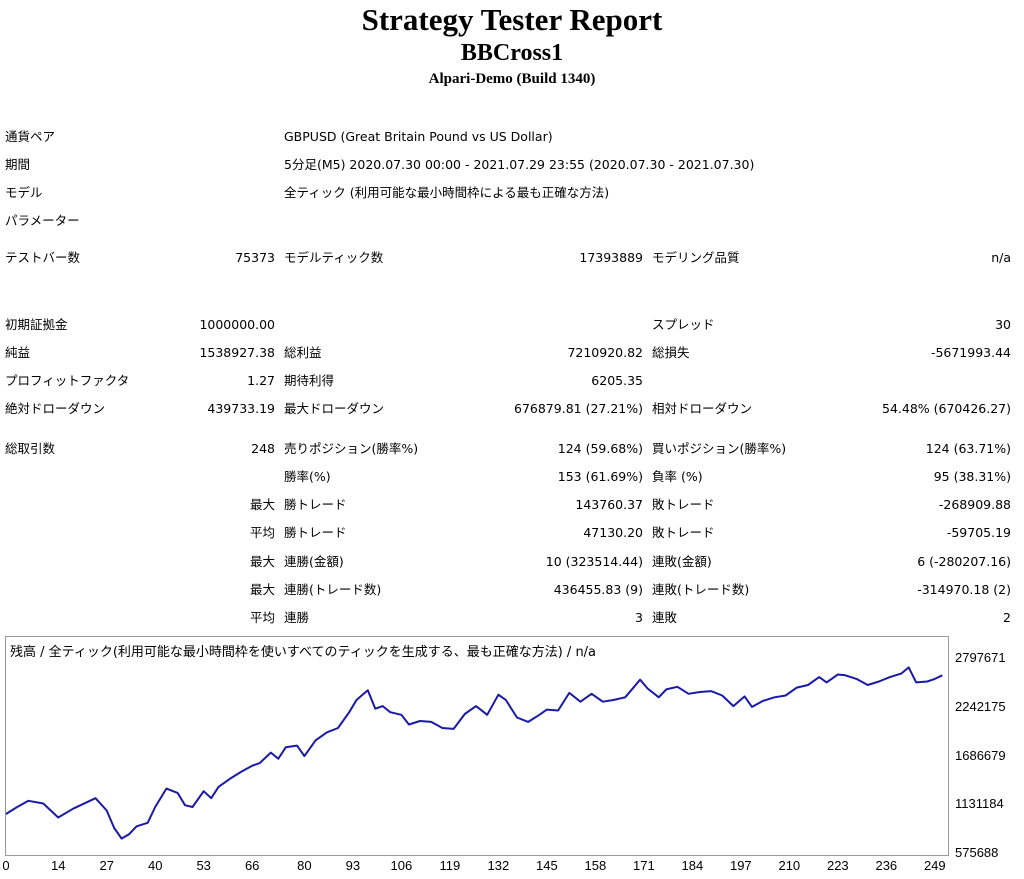  Describe the element at coordinates (334, 408) in the screenshot. I see `maximal-drawdown-label: 最大ドローダウン` at that location.